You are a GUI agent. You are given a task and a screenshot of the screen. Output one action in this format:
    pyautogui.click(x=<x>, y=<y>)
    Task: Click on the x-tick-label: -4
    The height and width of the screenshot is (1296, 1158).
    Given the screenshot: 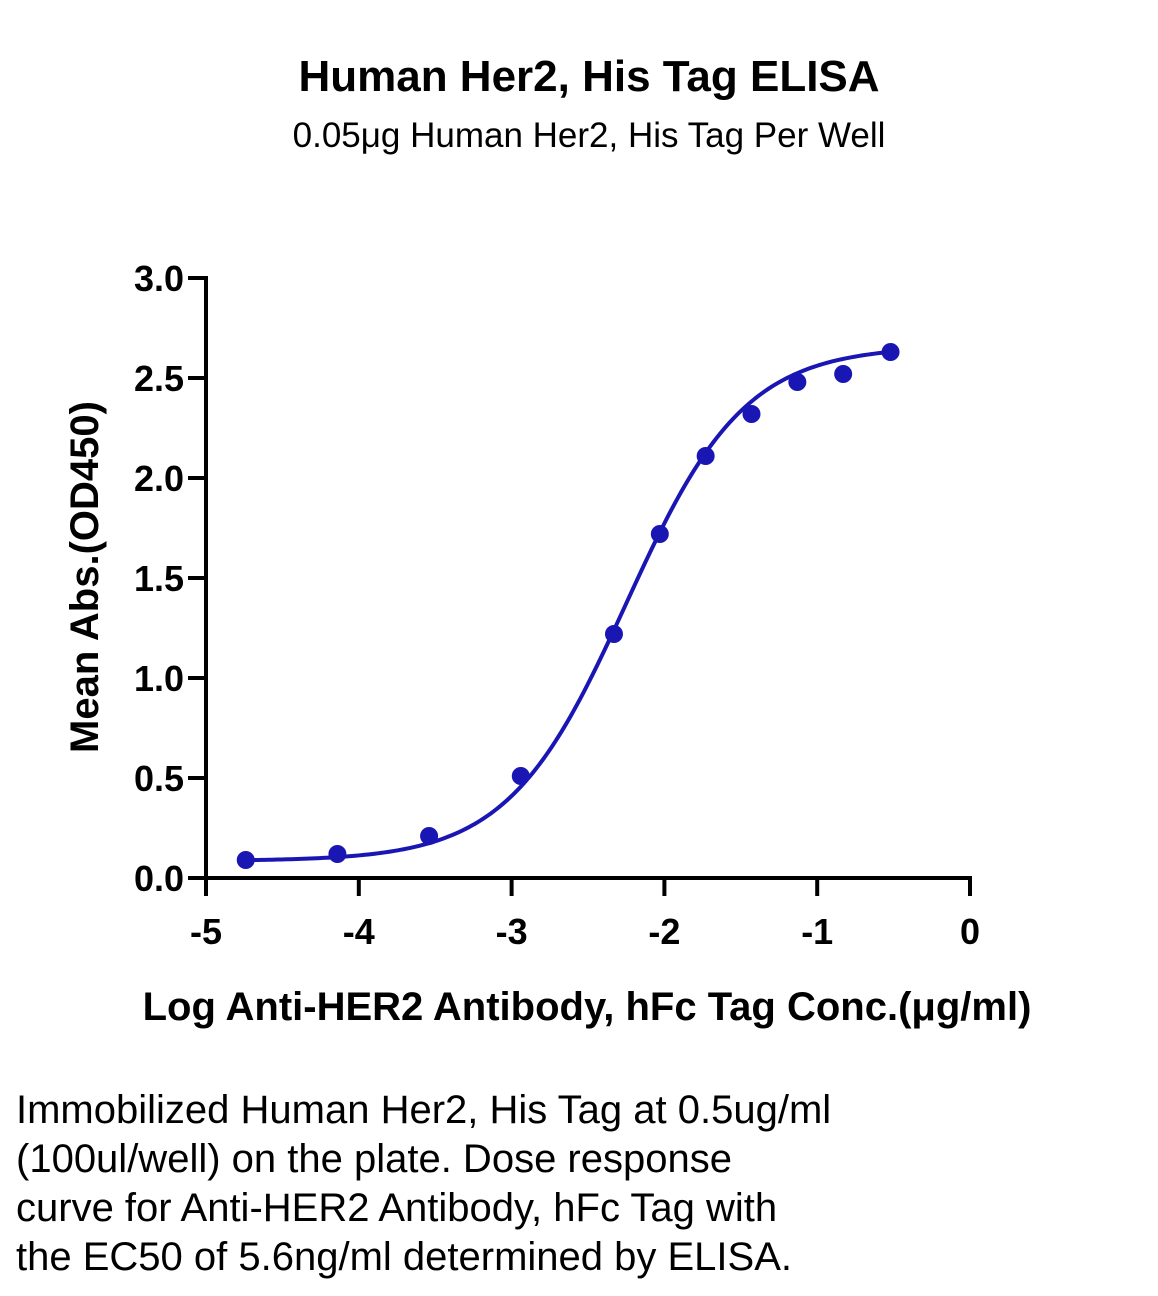 What is the action you would take?
    pyautogui.click(x=359, y=931)
    